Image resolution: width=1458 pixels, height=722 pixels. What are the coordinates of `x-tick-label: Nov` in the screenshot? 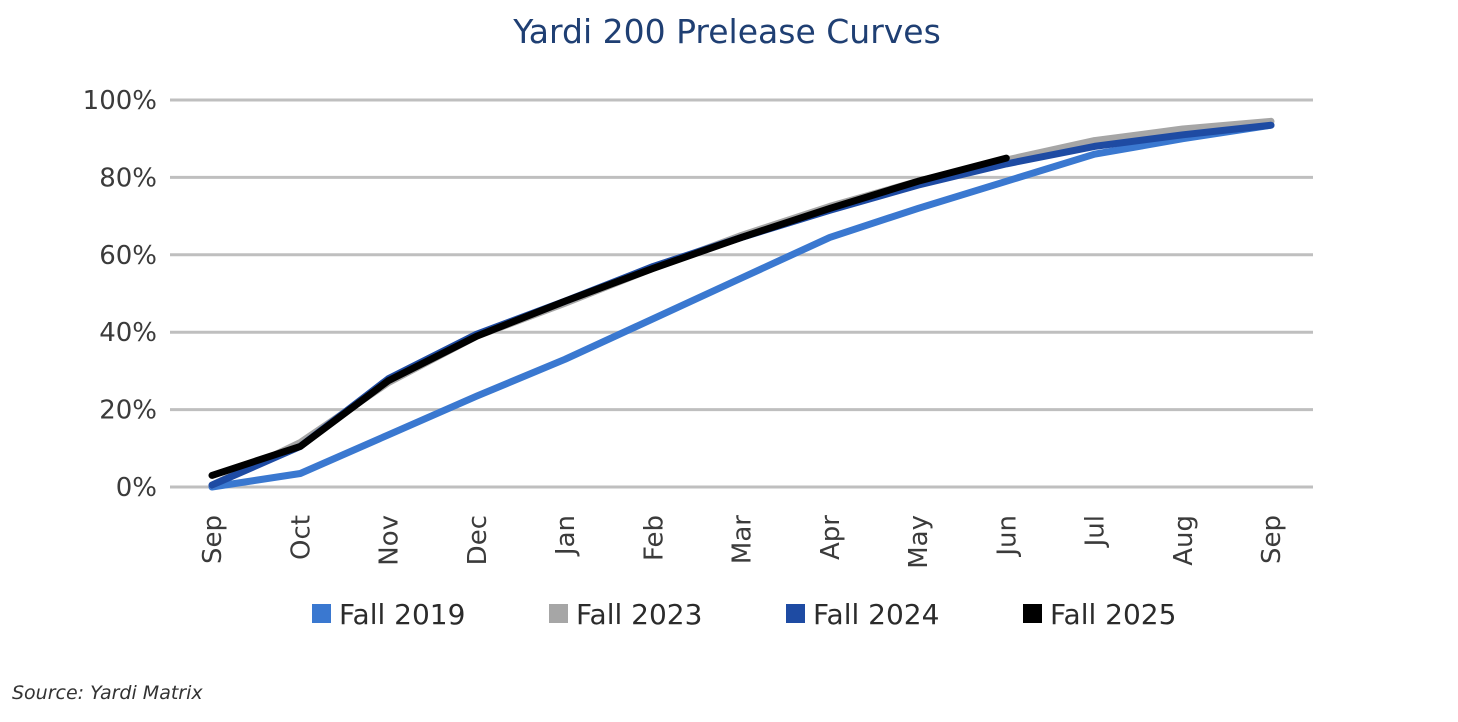 It's located at (390, 540).